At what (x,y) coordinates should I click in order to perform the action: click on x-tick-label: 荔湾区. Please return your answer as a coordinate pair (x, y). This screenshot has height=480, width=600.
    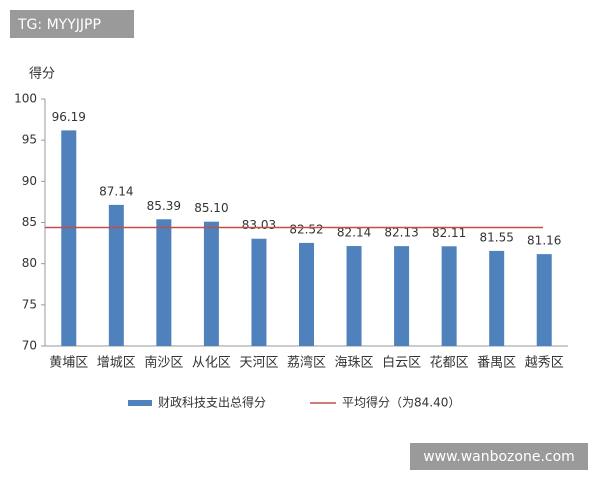
    Looking at the image, I should click on (306, 363).